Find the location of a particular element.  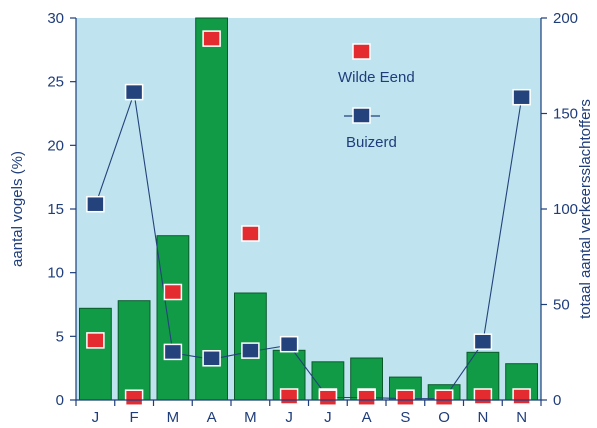

y-tick-label-right-200: 200 is located at coordinates (565, 18).